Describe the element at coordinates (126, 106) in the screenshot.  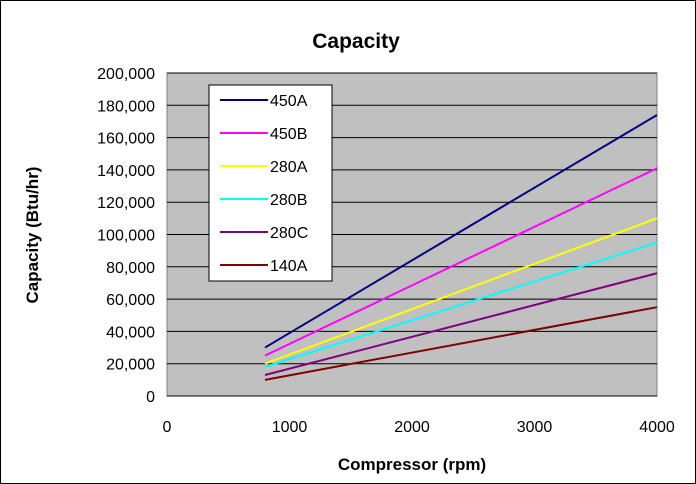
I see `y-tick-label: 180,000` at that location.